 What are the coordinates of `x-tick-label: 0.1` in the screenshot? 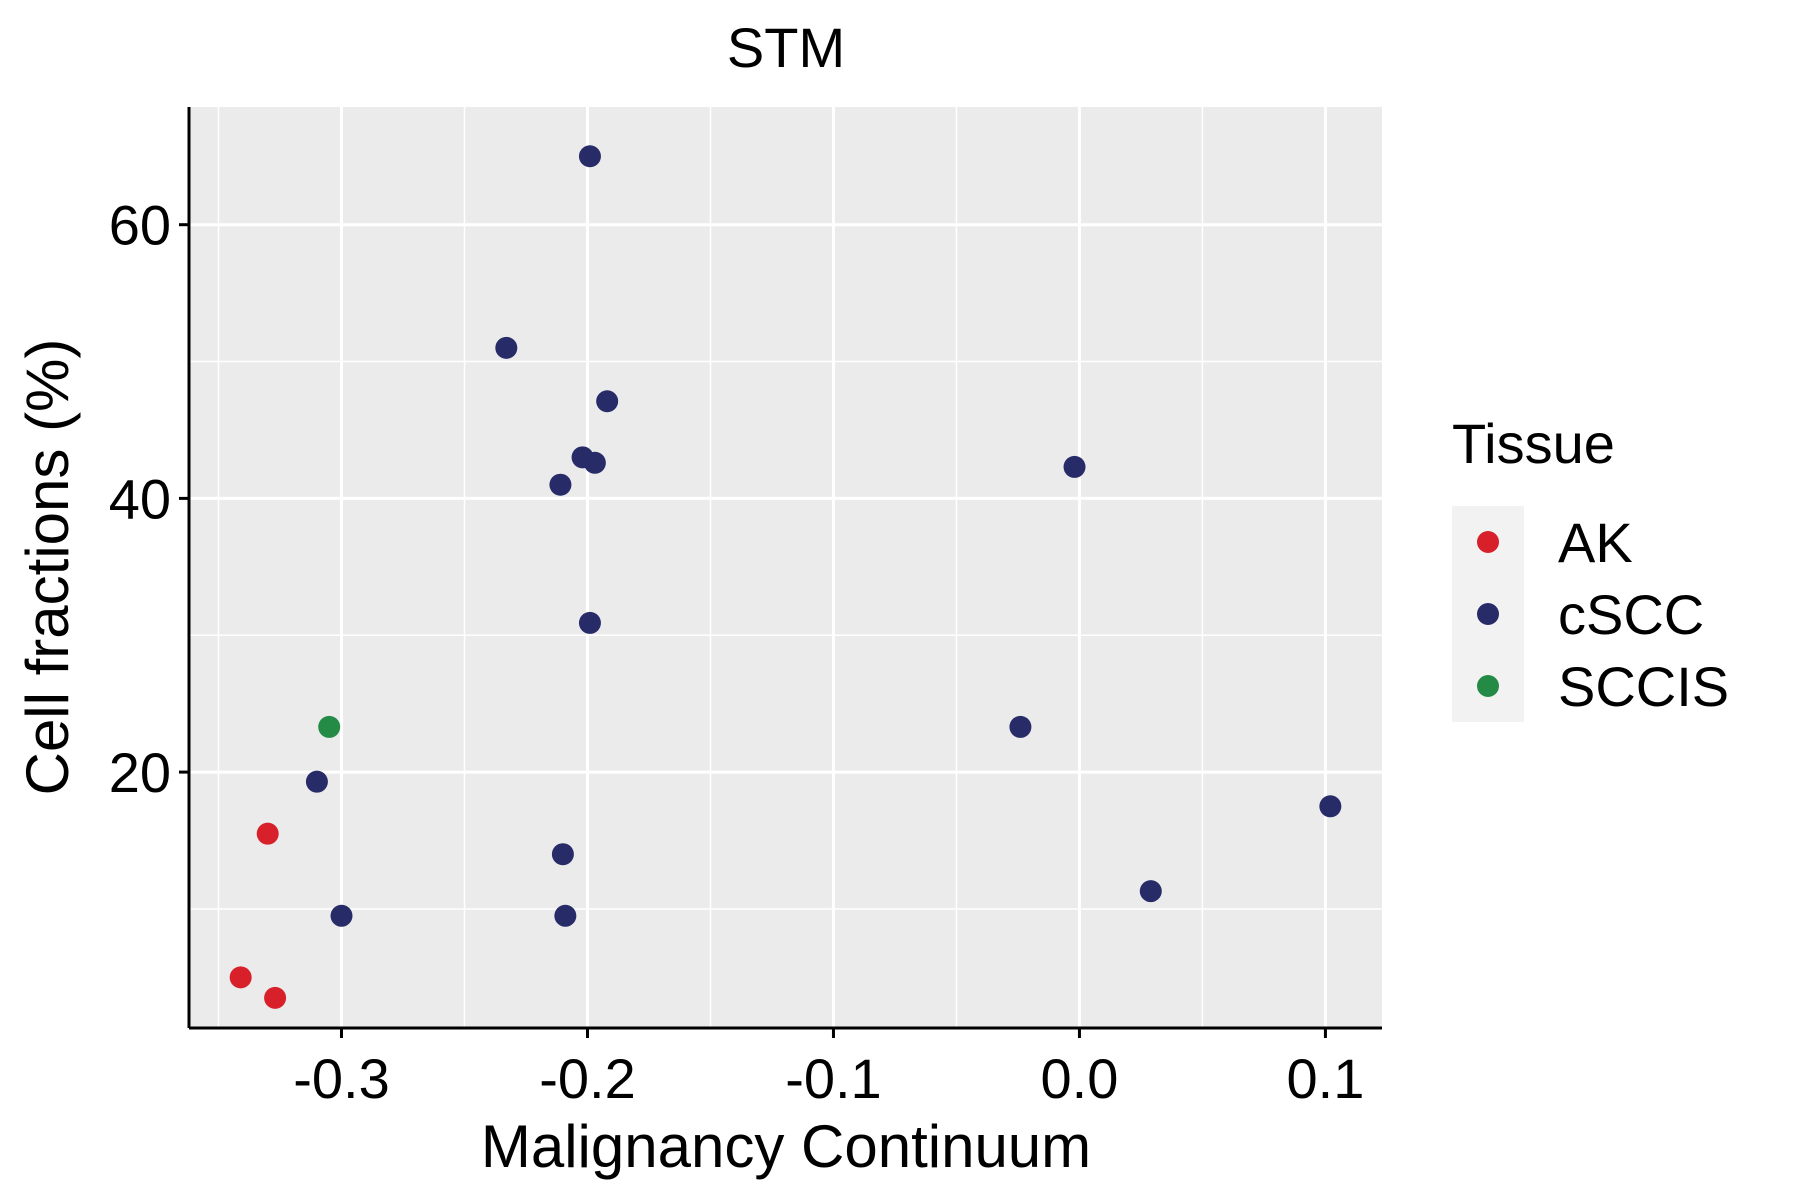 It's located at (1325, 1078).